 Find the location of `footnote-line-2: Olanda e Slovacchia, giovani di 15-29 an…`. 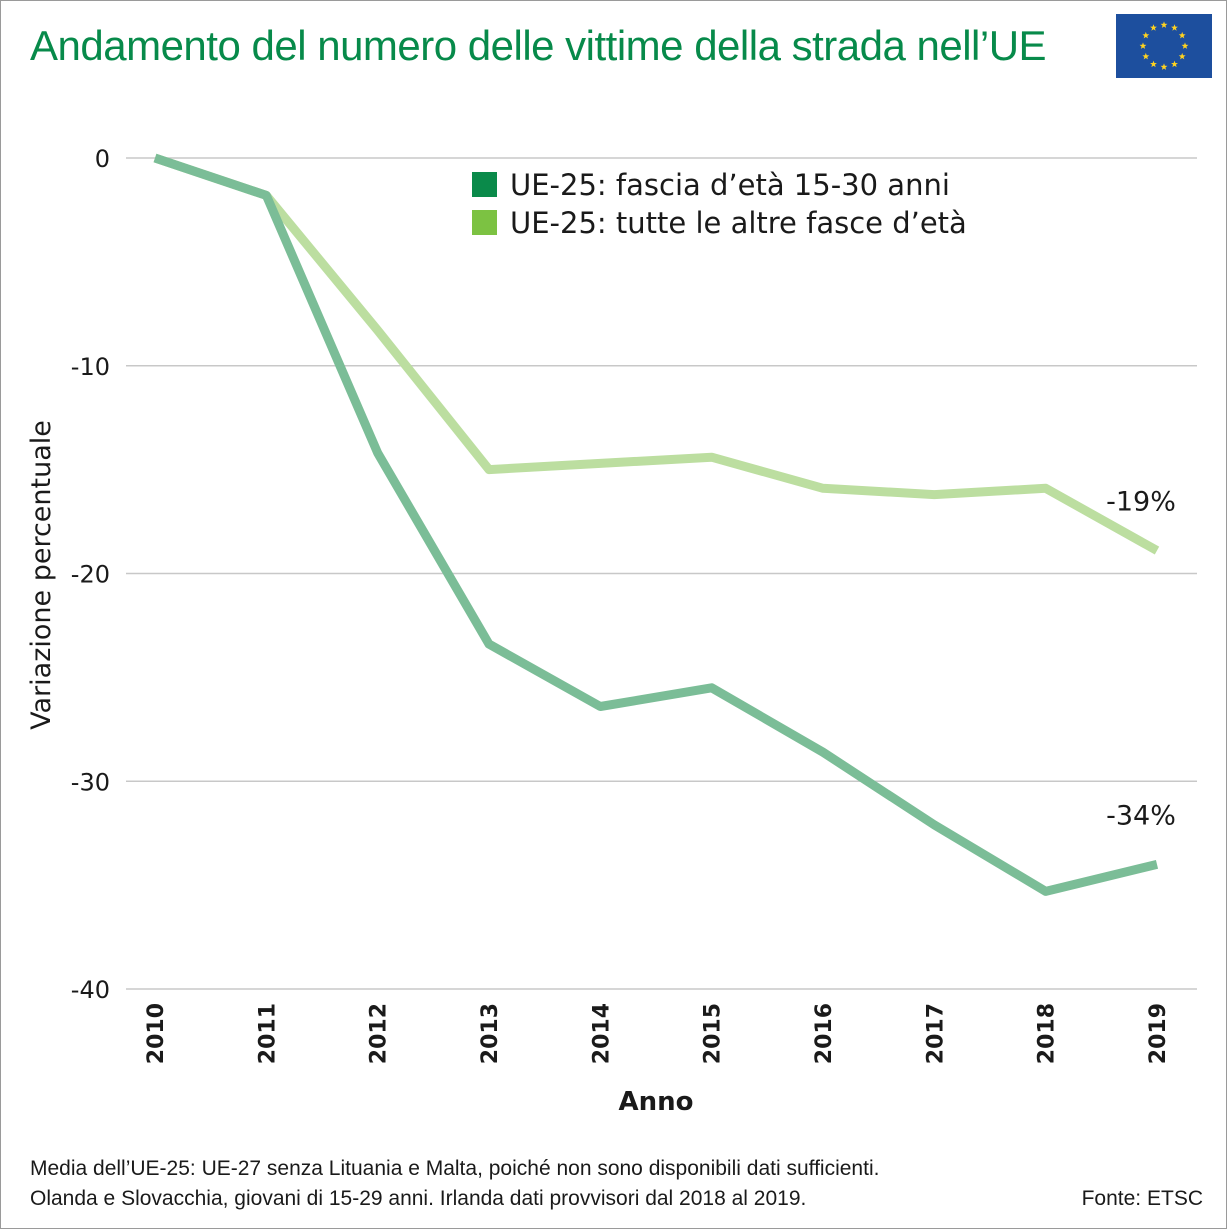

footnote-line-2: Olanda e Slovacchia, giovani di 15-29 an… is located at coordinates (418, 1198).